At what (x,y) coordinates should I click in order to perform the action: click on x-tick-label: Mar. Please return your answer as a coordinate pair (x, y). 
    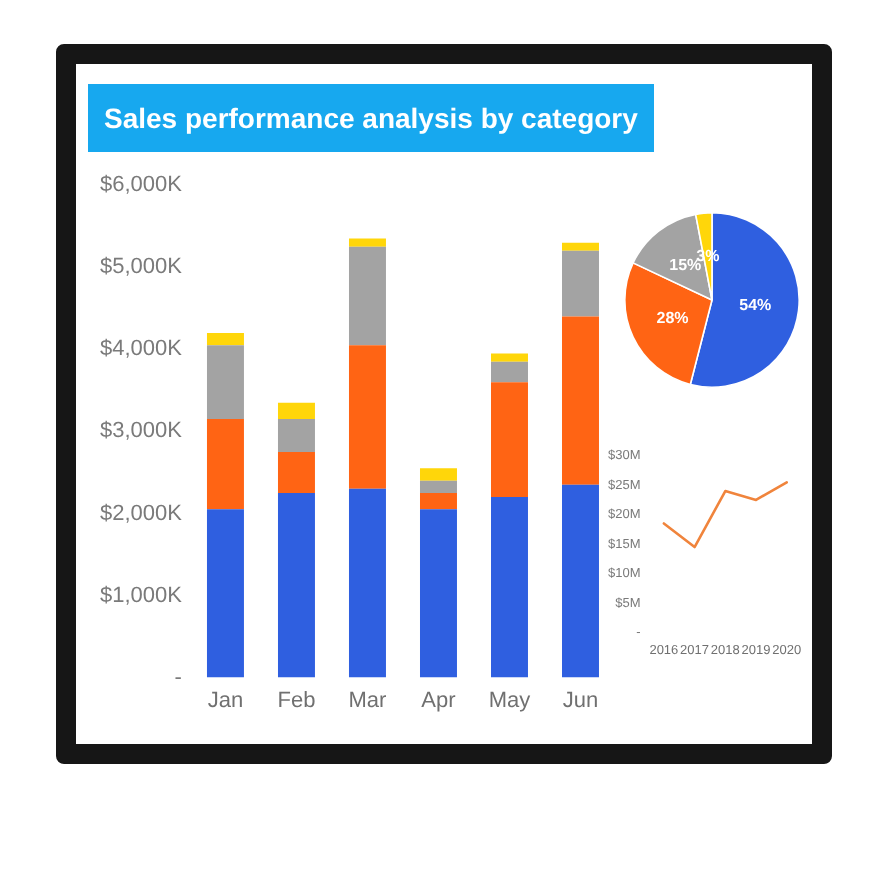
    Looking at the image, I should click on (368, 700).